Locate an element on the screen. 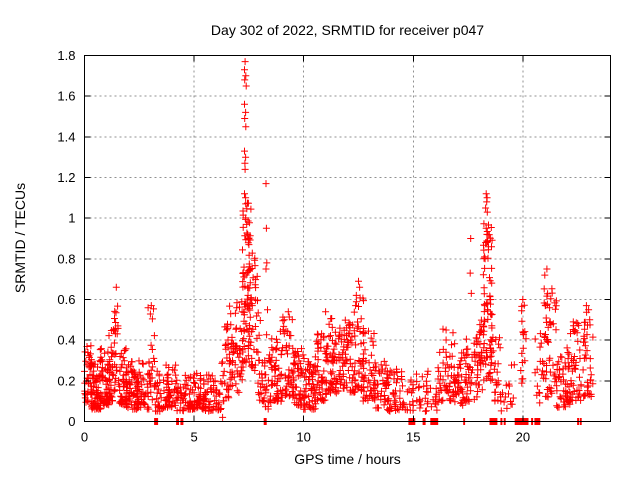  tick-label: 10 is located at coordinates (303, 437).